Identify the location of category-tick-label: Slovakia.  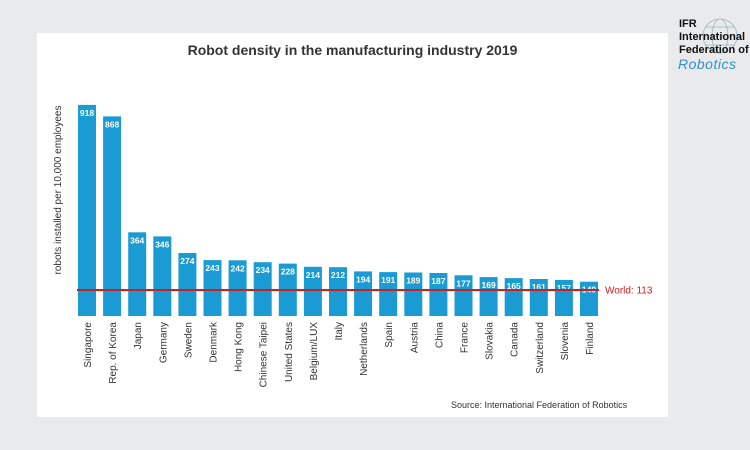
(490, 341).